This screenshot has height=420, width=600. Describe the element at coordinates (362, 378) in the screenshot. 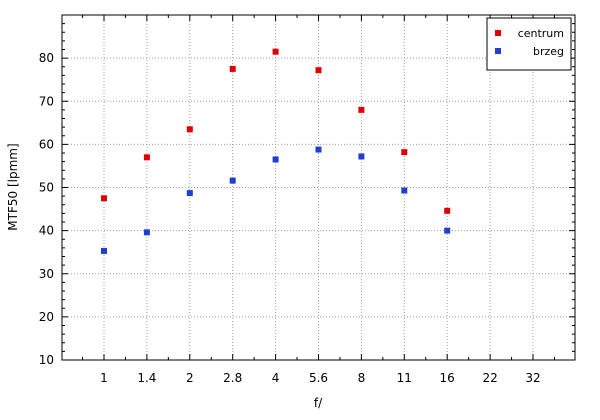

I see `x-tick-label: 8` at that location.